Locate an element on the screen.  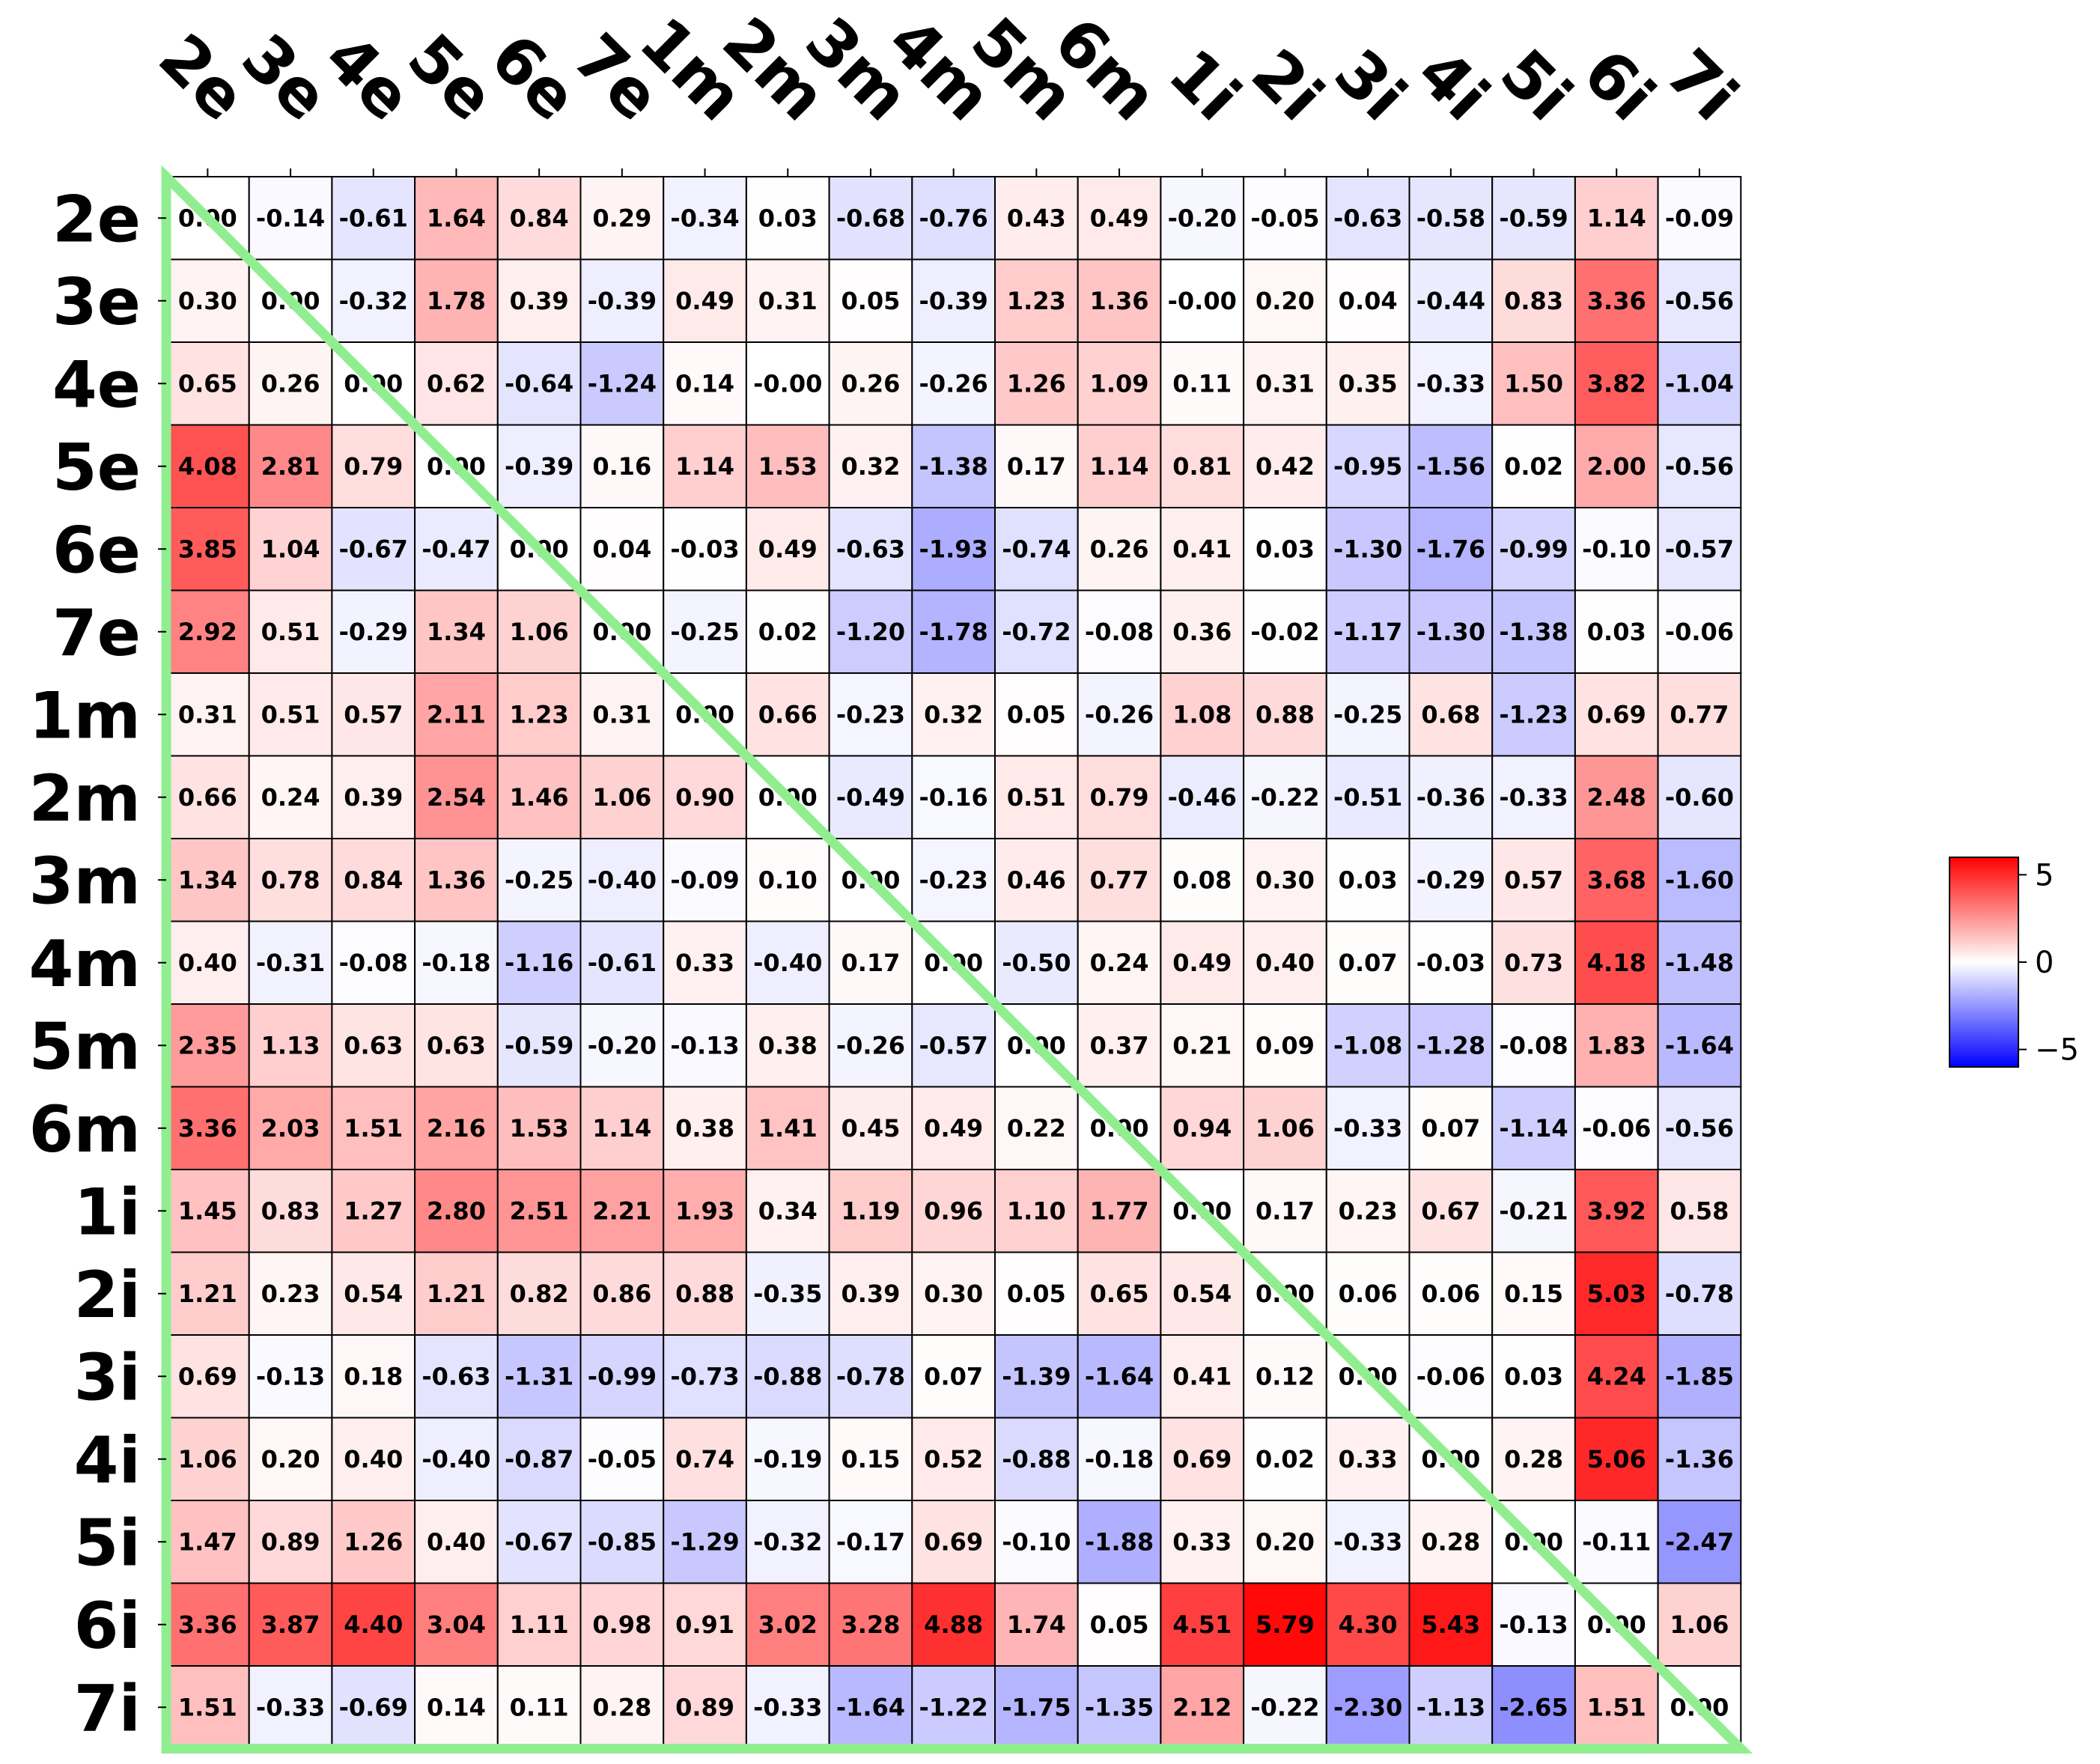
cell-value-label: 0.66 is located at coordinates (207, 797).